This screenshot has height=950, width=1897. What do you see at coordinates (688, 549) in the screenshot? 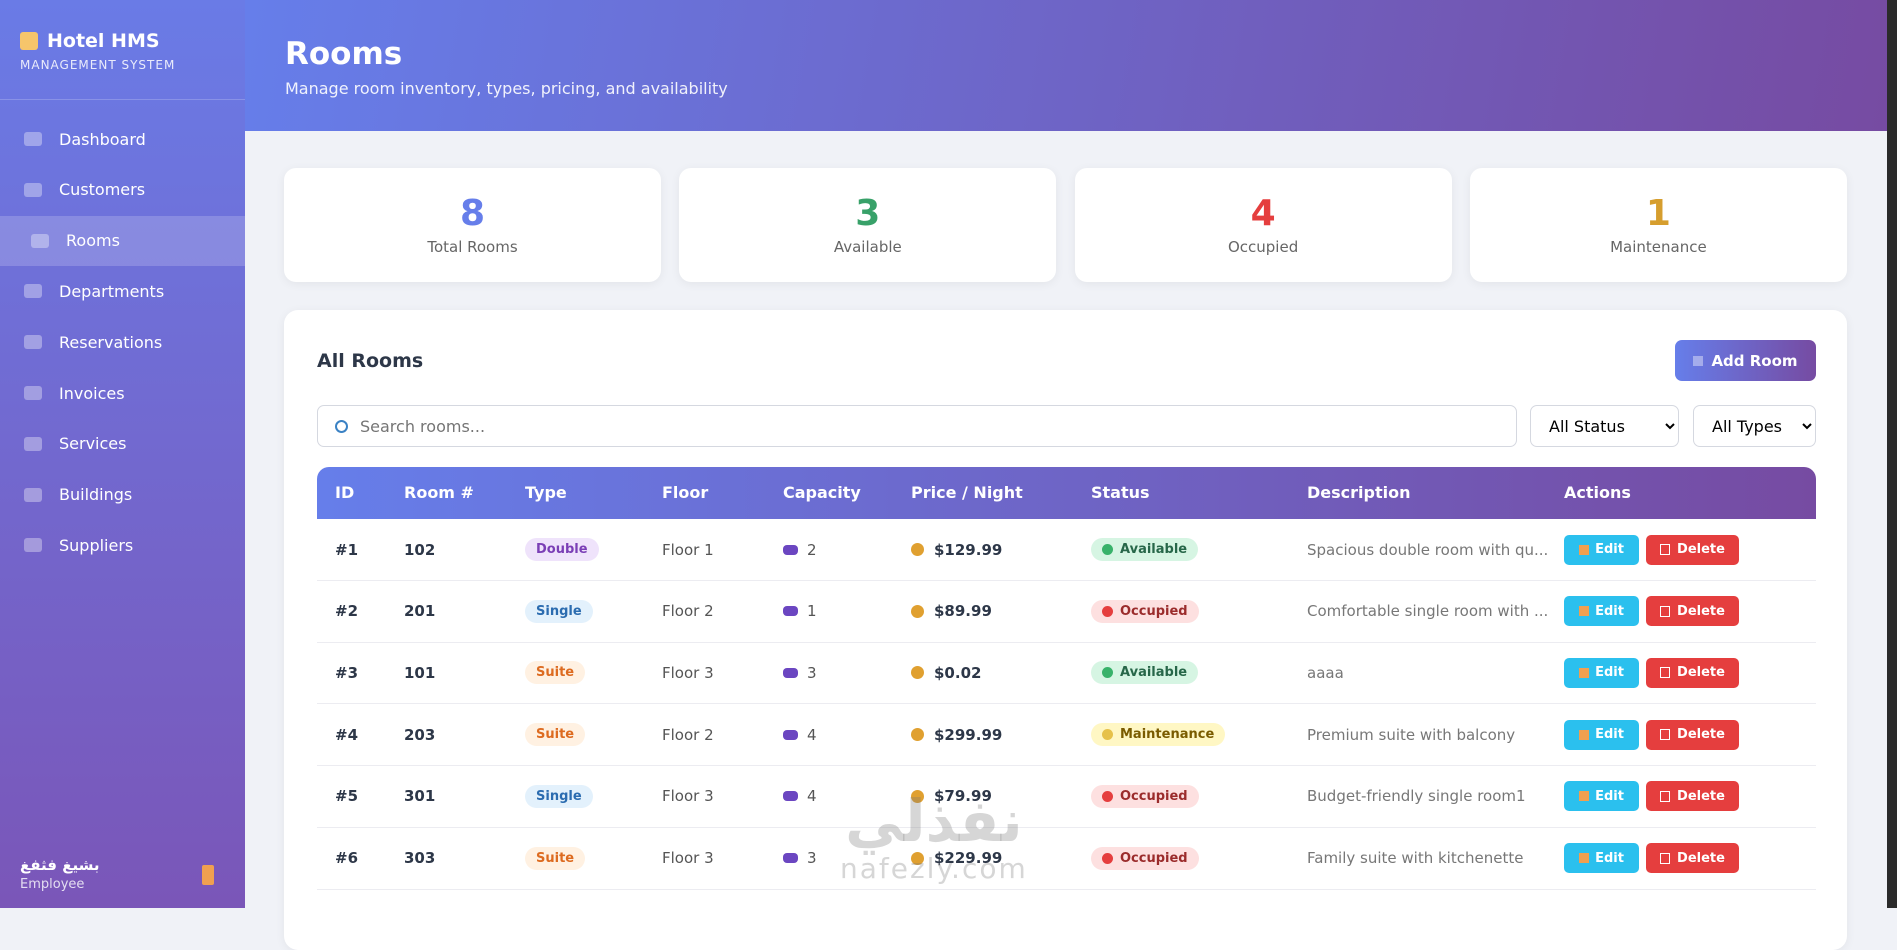
I see `floor: Floor 1` at bounding box center [688, 549].